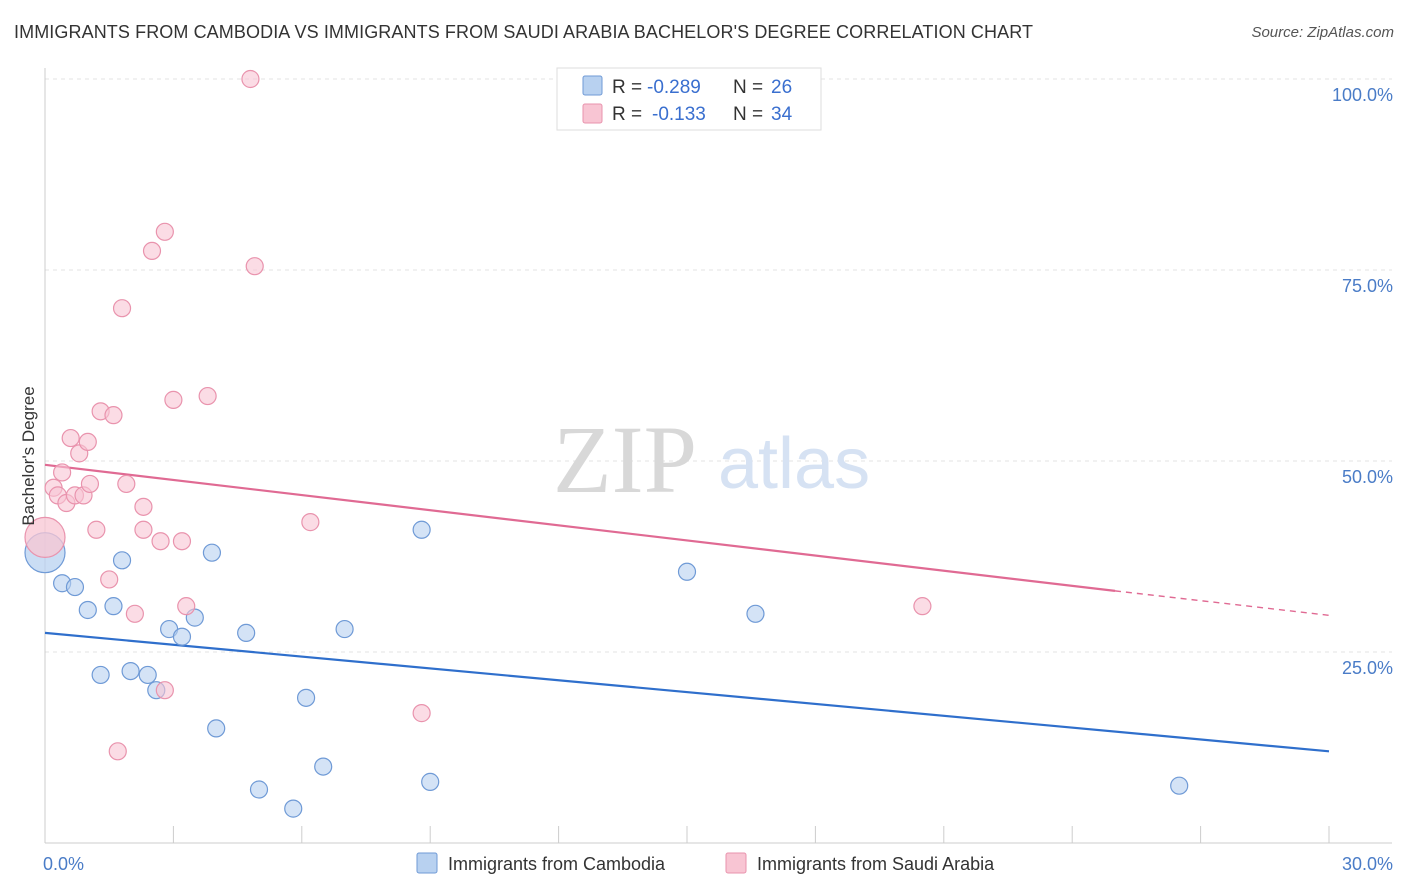 The width and height of the screenshot is (1406, 892). I want to click on y-axis-title: Bachelor's Degree, so click(28, 455).